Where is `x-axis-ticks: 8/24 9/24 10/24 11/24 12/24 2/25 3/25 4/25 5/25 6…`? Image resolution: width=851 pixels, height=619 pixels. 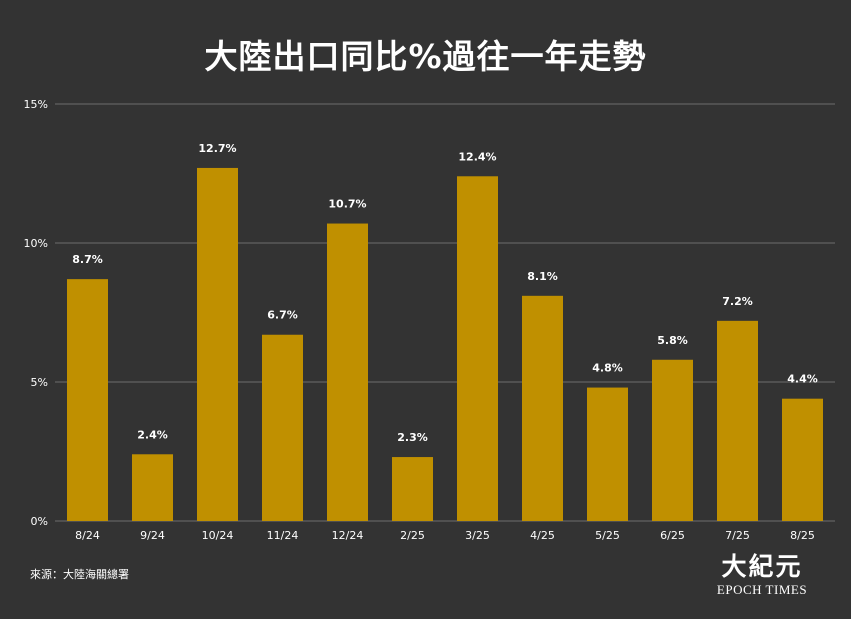 x-axis-ticks: 8/24 9/24 10/24 11/24 12/24 2/25 3/25 4/25 5/25 6… is located at coordinates (445, 535).